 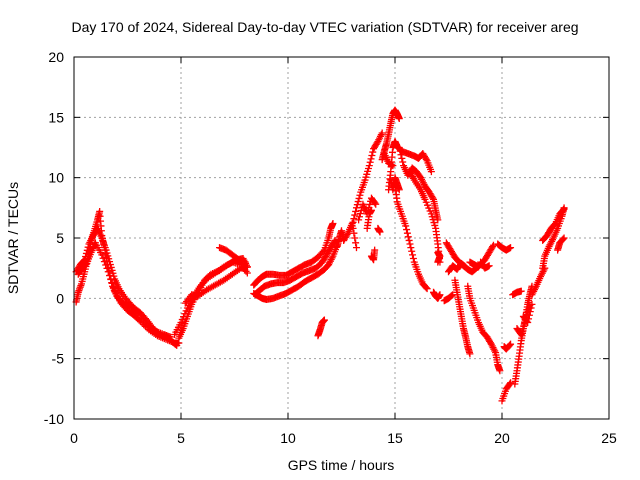 I want to click on series-t26, so click(x=437, y=295).